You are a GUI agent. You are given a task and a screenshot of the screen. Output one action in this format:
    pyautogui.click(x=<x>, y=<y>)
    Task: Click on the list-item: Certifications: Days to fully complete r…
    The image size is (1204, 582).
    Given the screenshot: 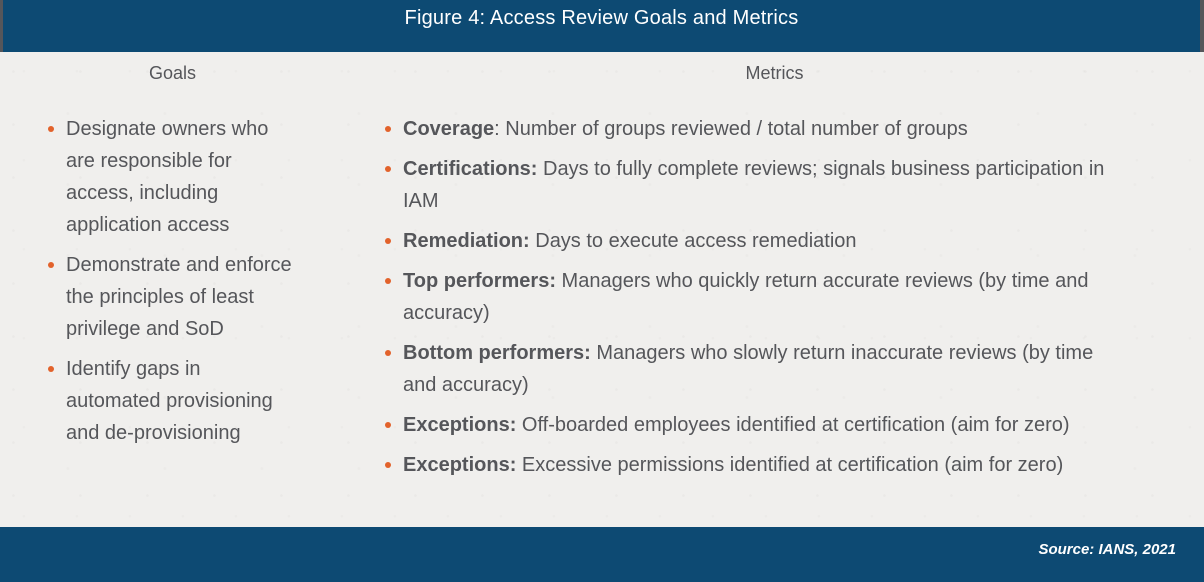 What is the action you would take?
    pyautogui.click(x=757, y=185)
    